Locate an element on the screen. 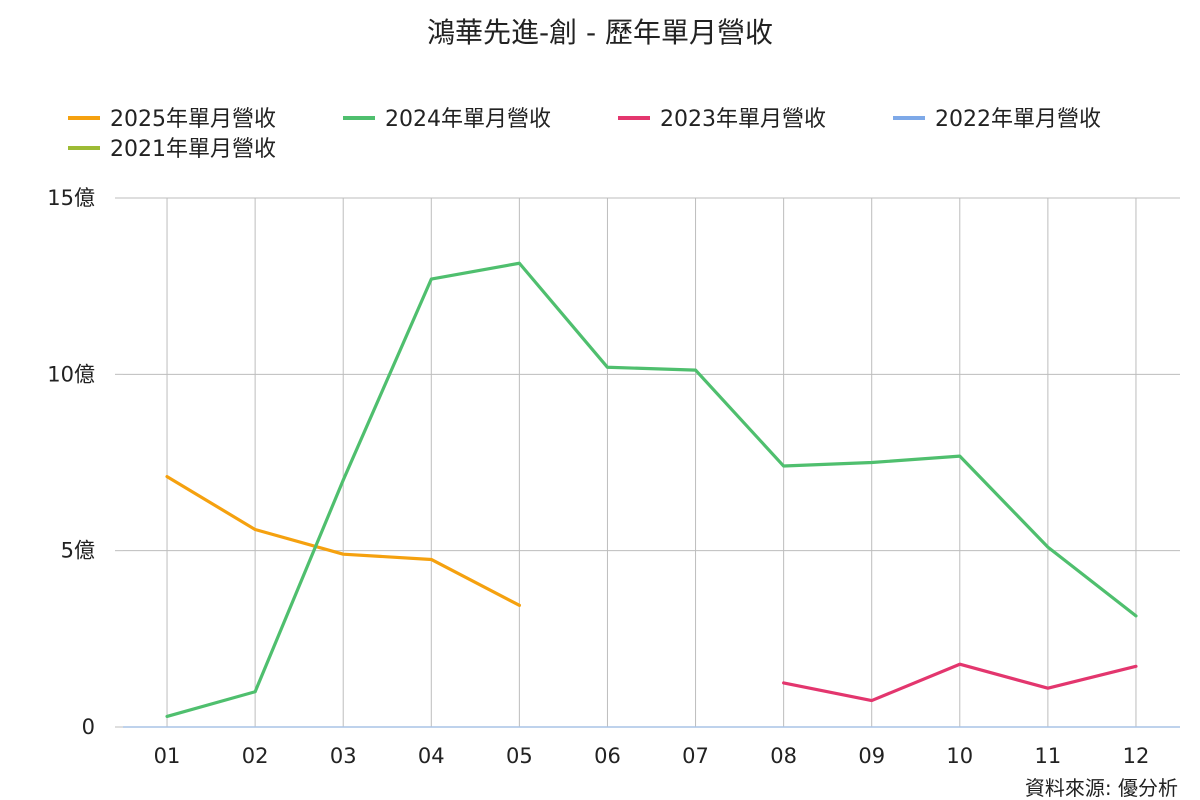 This screenshot has width=1200, height=800. legend-item: 2025年單月營收 is located at coordinates (172, 119).